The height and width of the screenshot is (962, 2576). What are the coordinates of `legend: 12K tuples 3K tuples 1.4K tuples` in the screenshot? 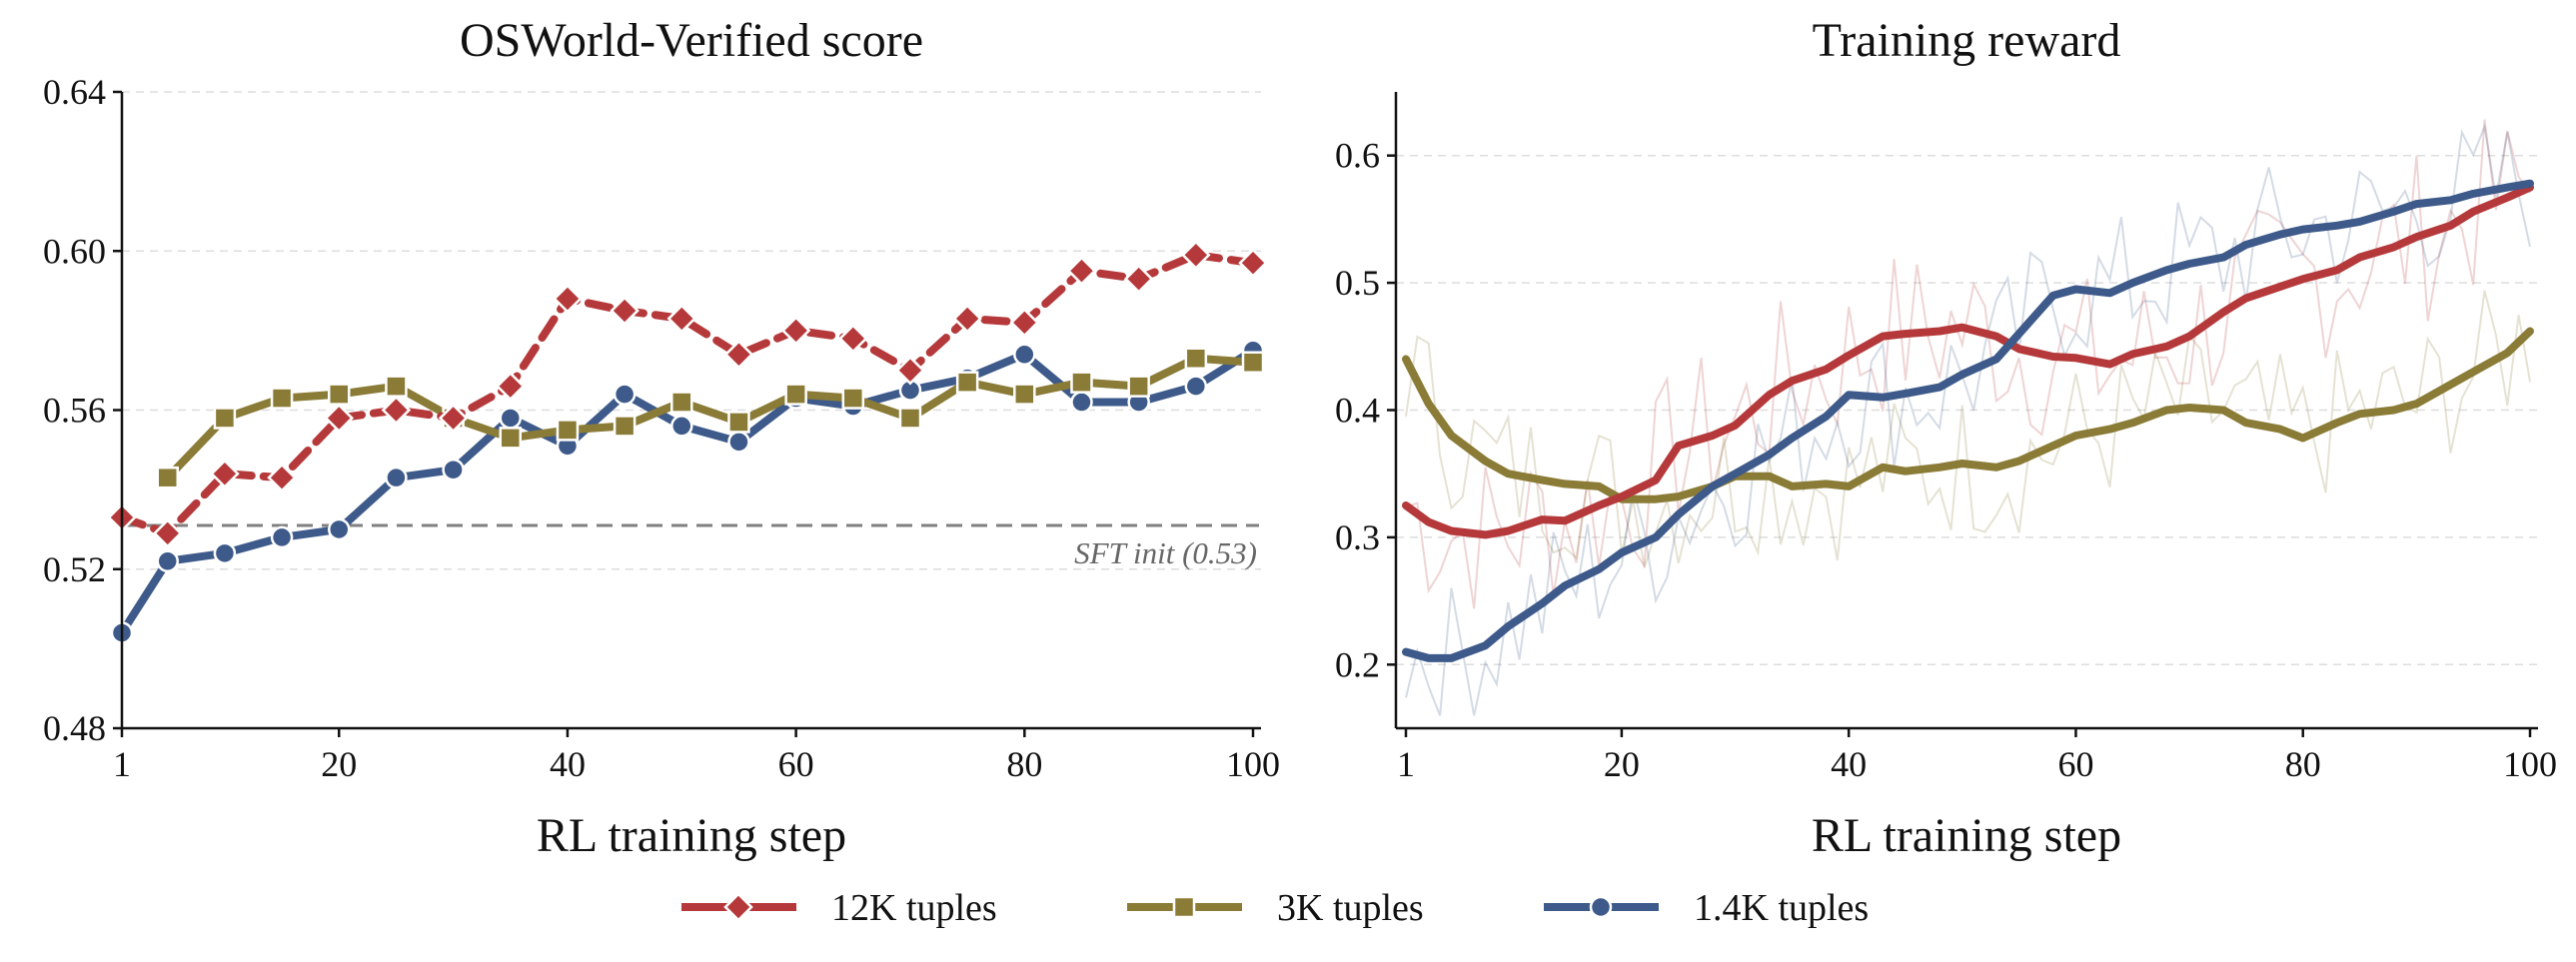 It's located at (1275, 908).